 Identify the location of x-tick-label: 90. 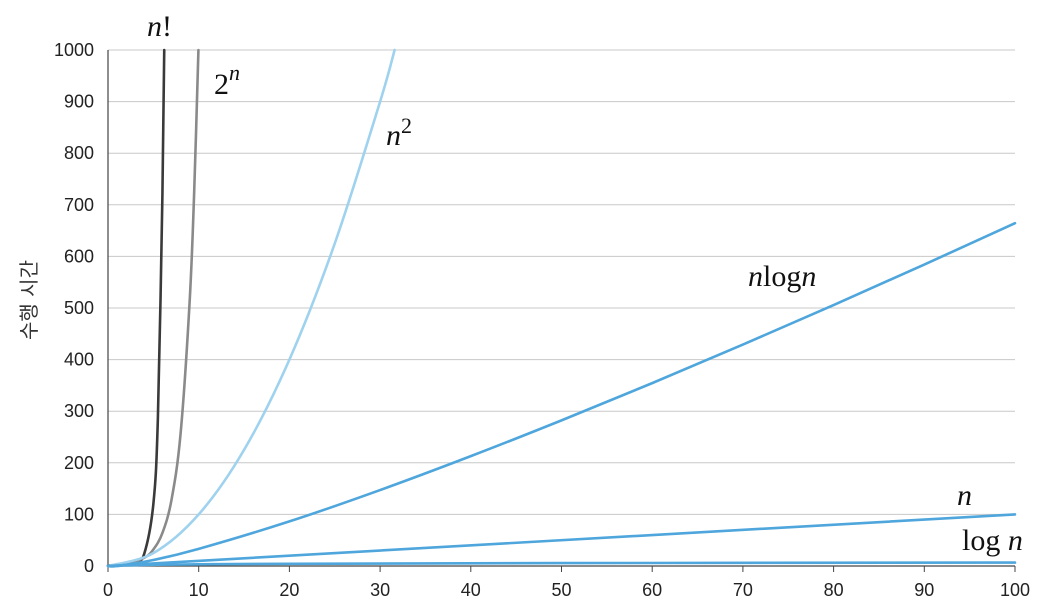
(924, 590).